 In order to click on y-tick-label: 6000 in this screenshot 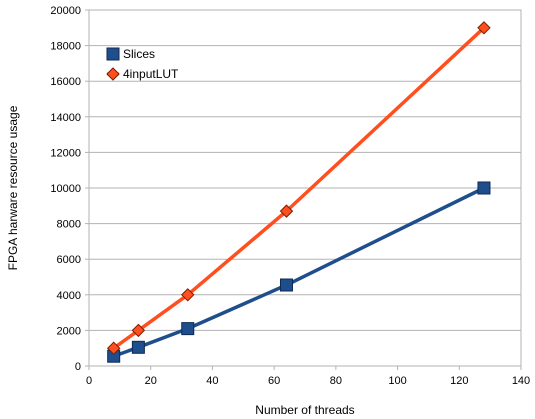, I will do `click(69, 260)`.